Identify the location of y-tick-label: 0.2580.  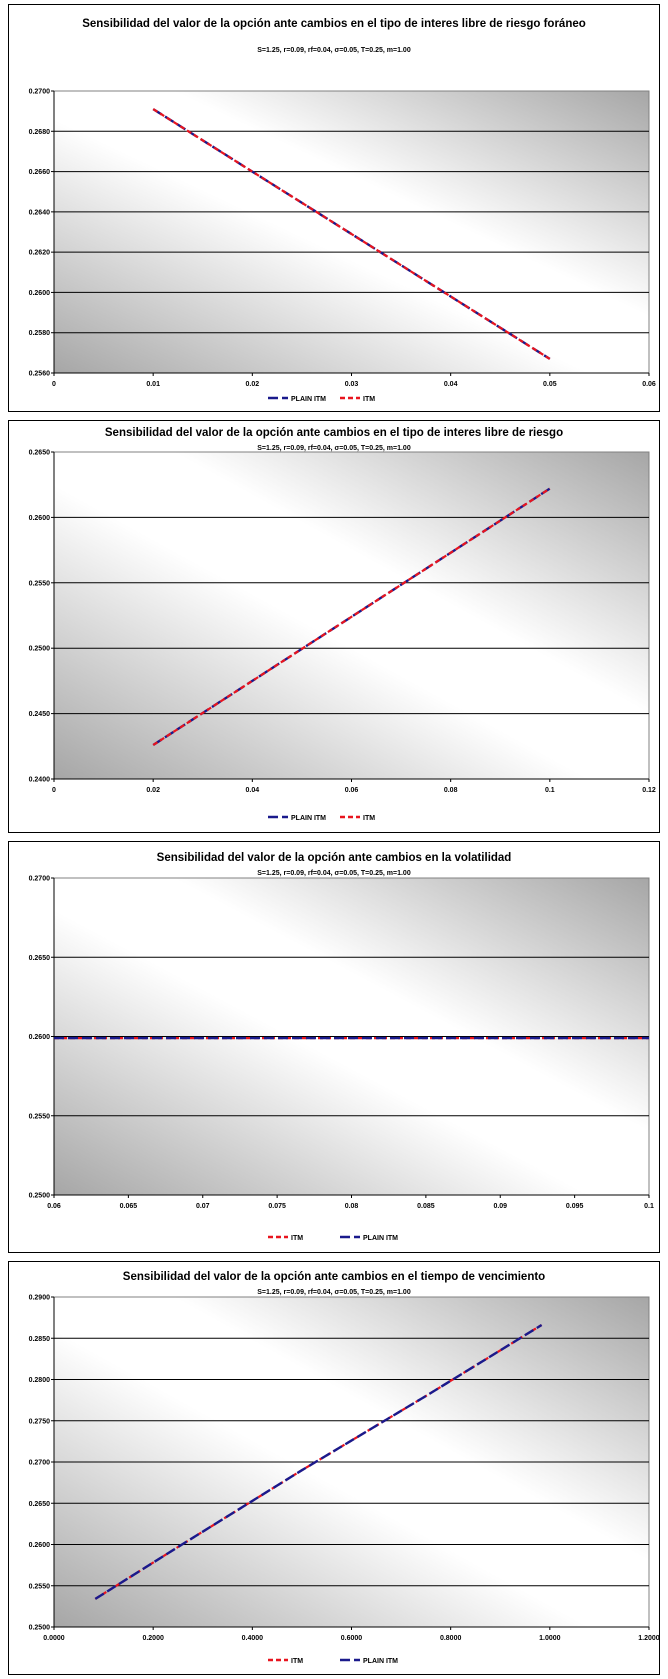
(40, 333).